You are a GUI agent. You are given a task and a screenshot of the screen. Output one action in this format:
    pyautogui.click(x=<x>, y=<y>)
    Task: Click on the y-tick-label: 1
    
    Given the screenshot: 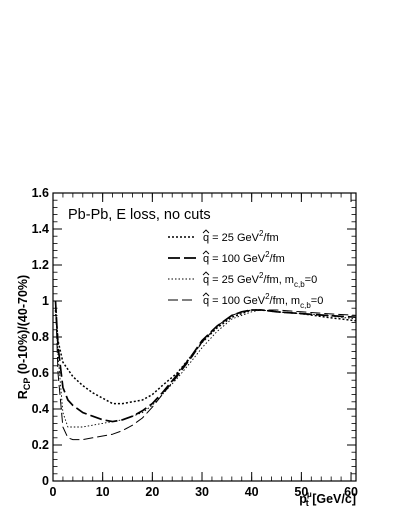 What is the action you would take?
    pyautogui.click(x=45, y=301)
    